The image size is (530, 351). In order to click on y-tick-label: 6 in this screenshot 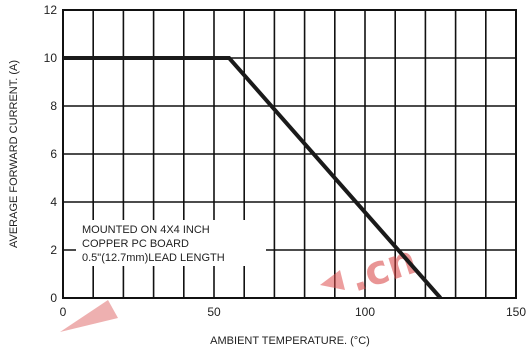, I will do `click(53, 154)`.